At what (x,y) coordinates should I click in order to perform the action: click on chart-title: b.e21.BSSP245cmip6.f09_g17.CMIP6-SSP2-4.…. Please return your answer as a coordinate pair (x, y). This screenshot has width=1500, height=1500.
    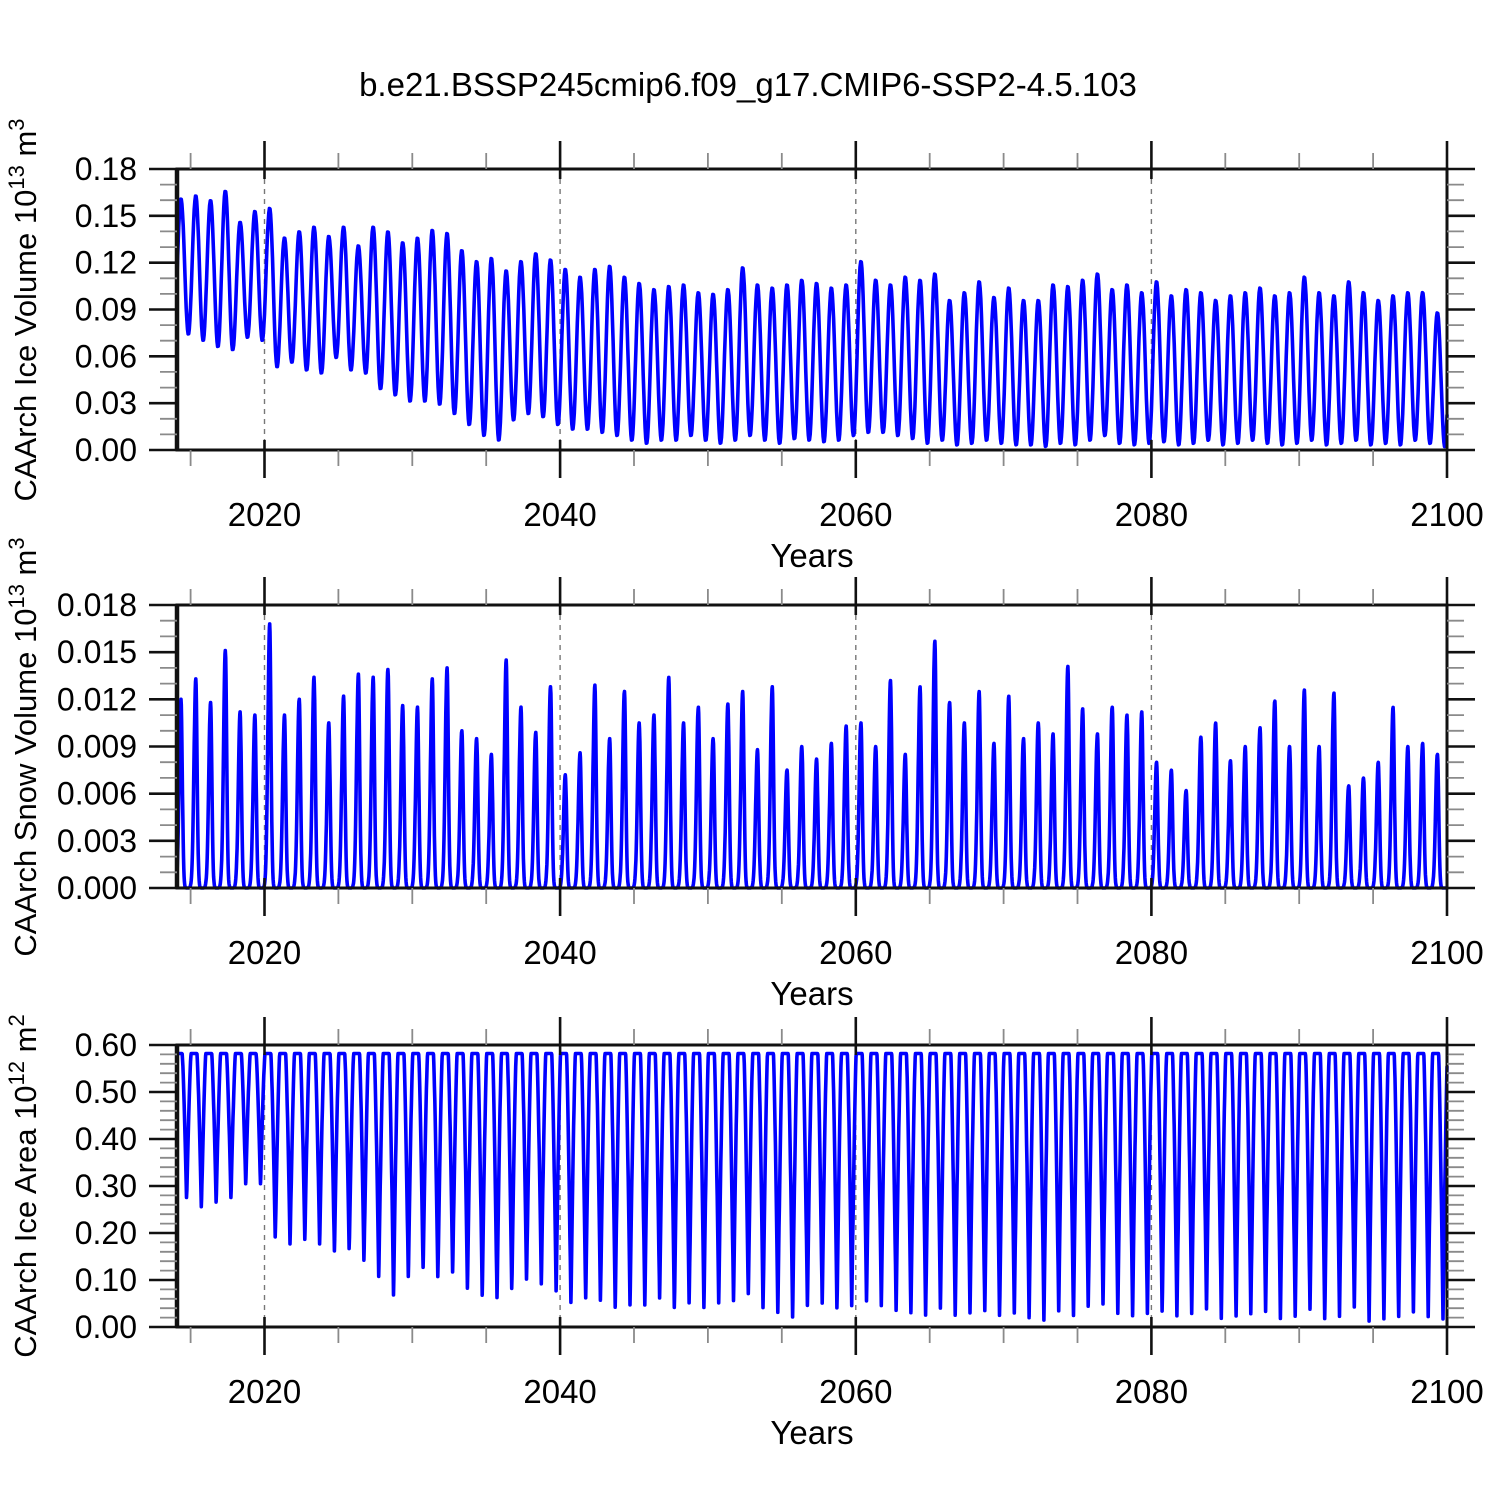
    Looking at the image, I should click on (748, 84).